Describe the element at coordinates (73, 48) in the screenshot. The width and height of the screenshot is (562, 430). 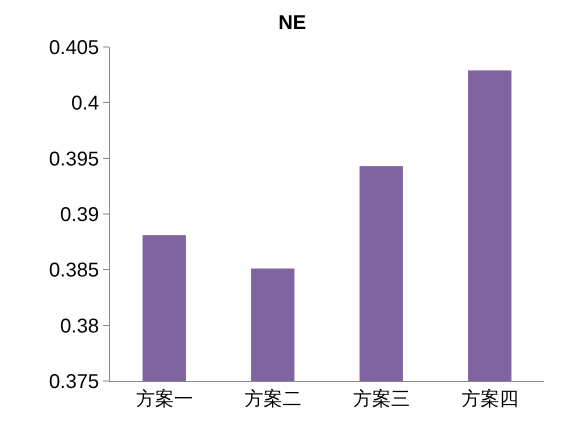
I see `y-tick-label: 0.405` at that location.